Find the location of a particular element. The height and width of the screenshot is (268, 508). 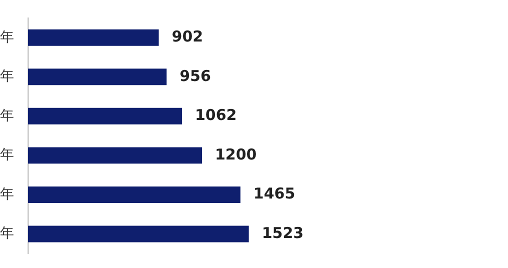

data-label: 1465 is located at coordinates (274, 193).